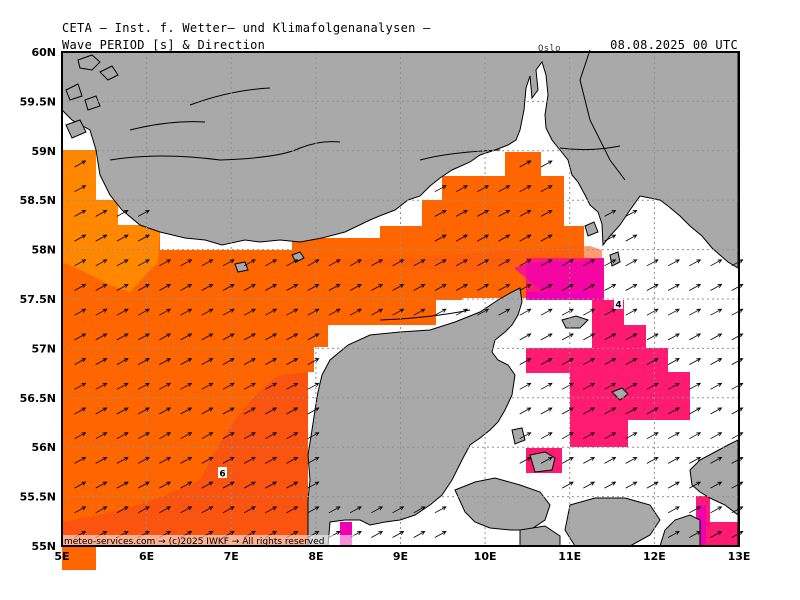 The image size is (800, 600). Describe the element at coordinates (739, 556) in the screenshot. I see `x-tick-label: 13E` at that location.